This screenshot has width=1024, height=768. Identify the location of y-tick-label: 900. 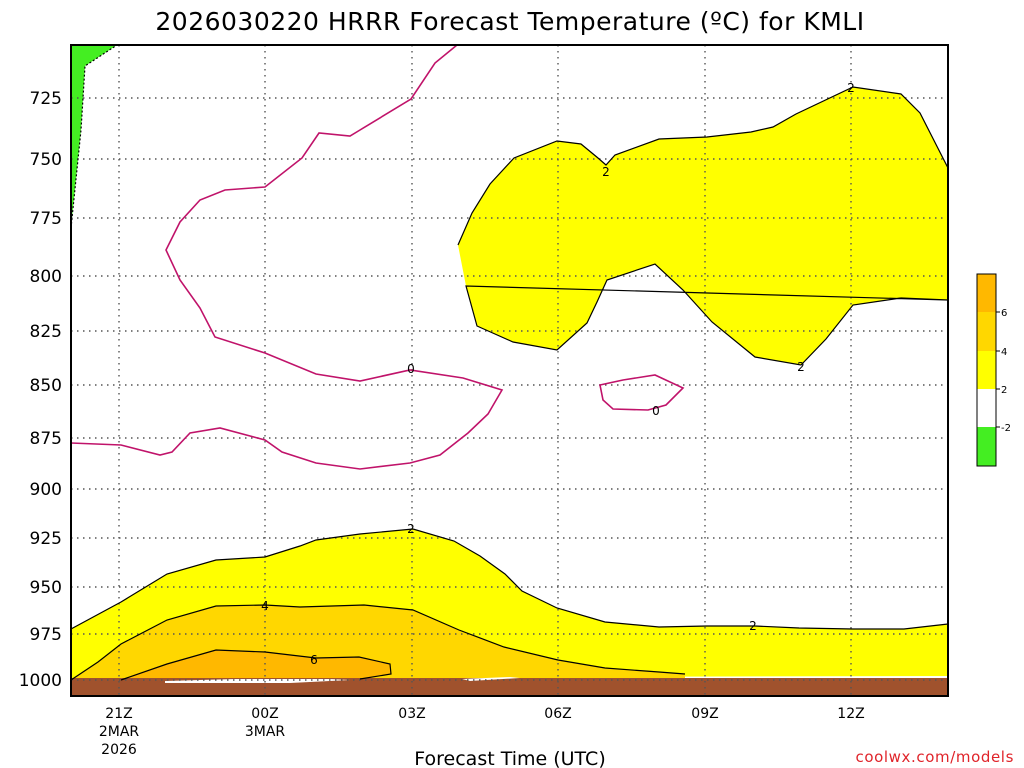
(46, 490).